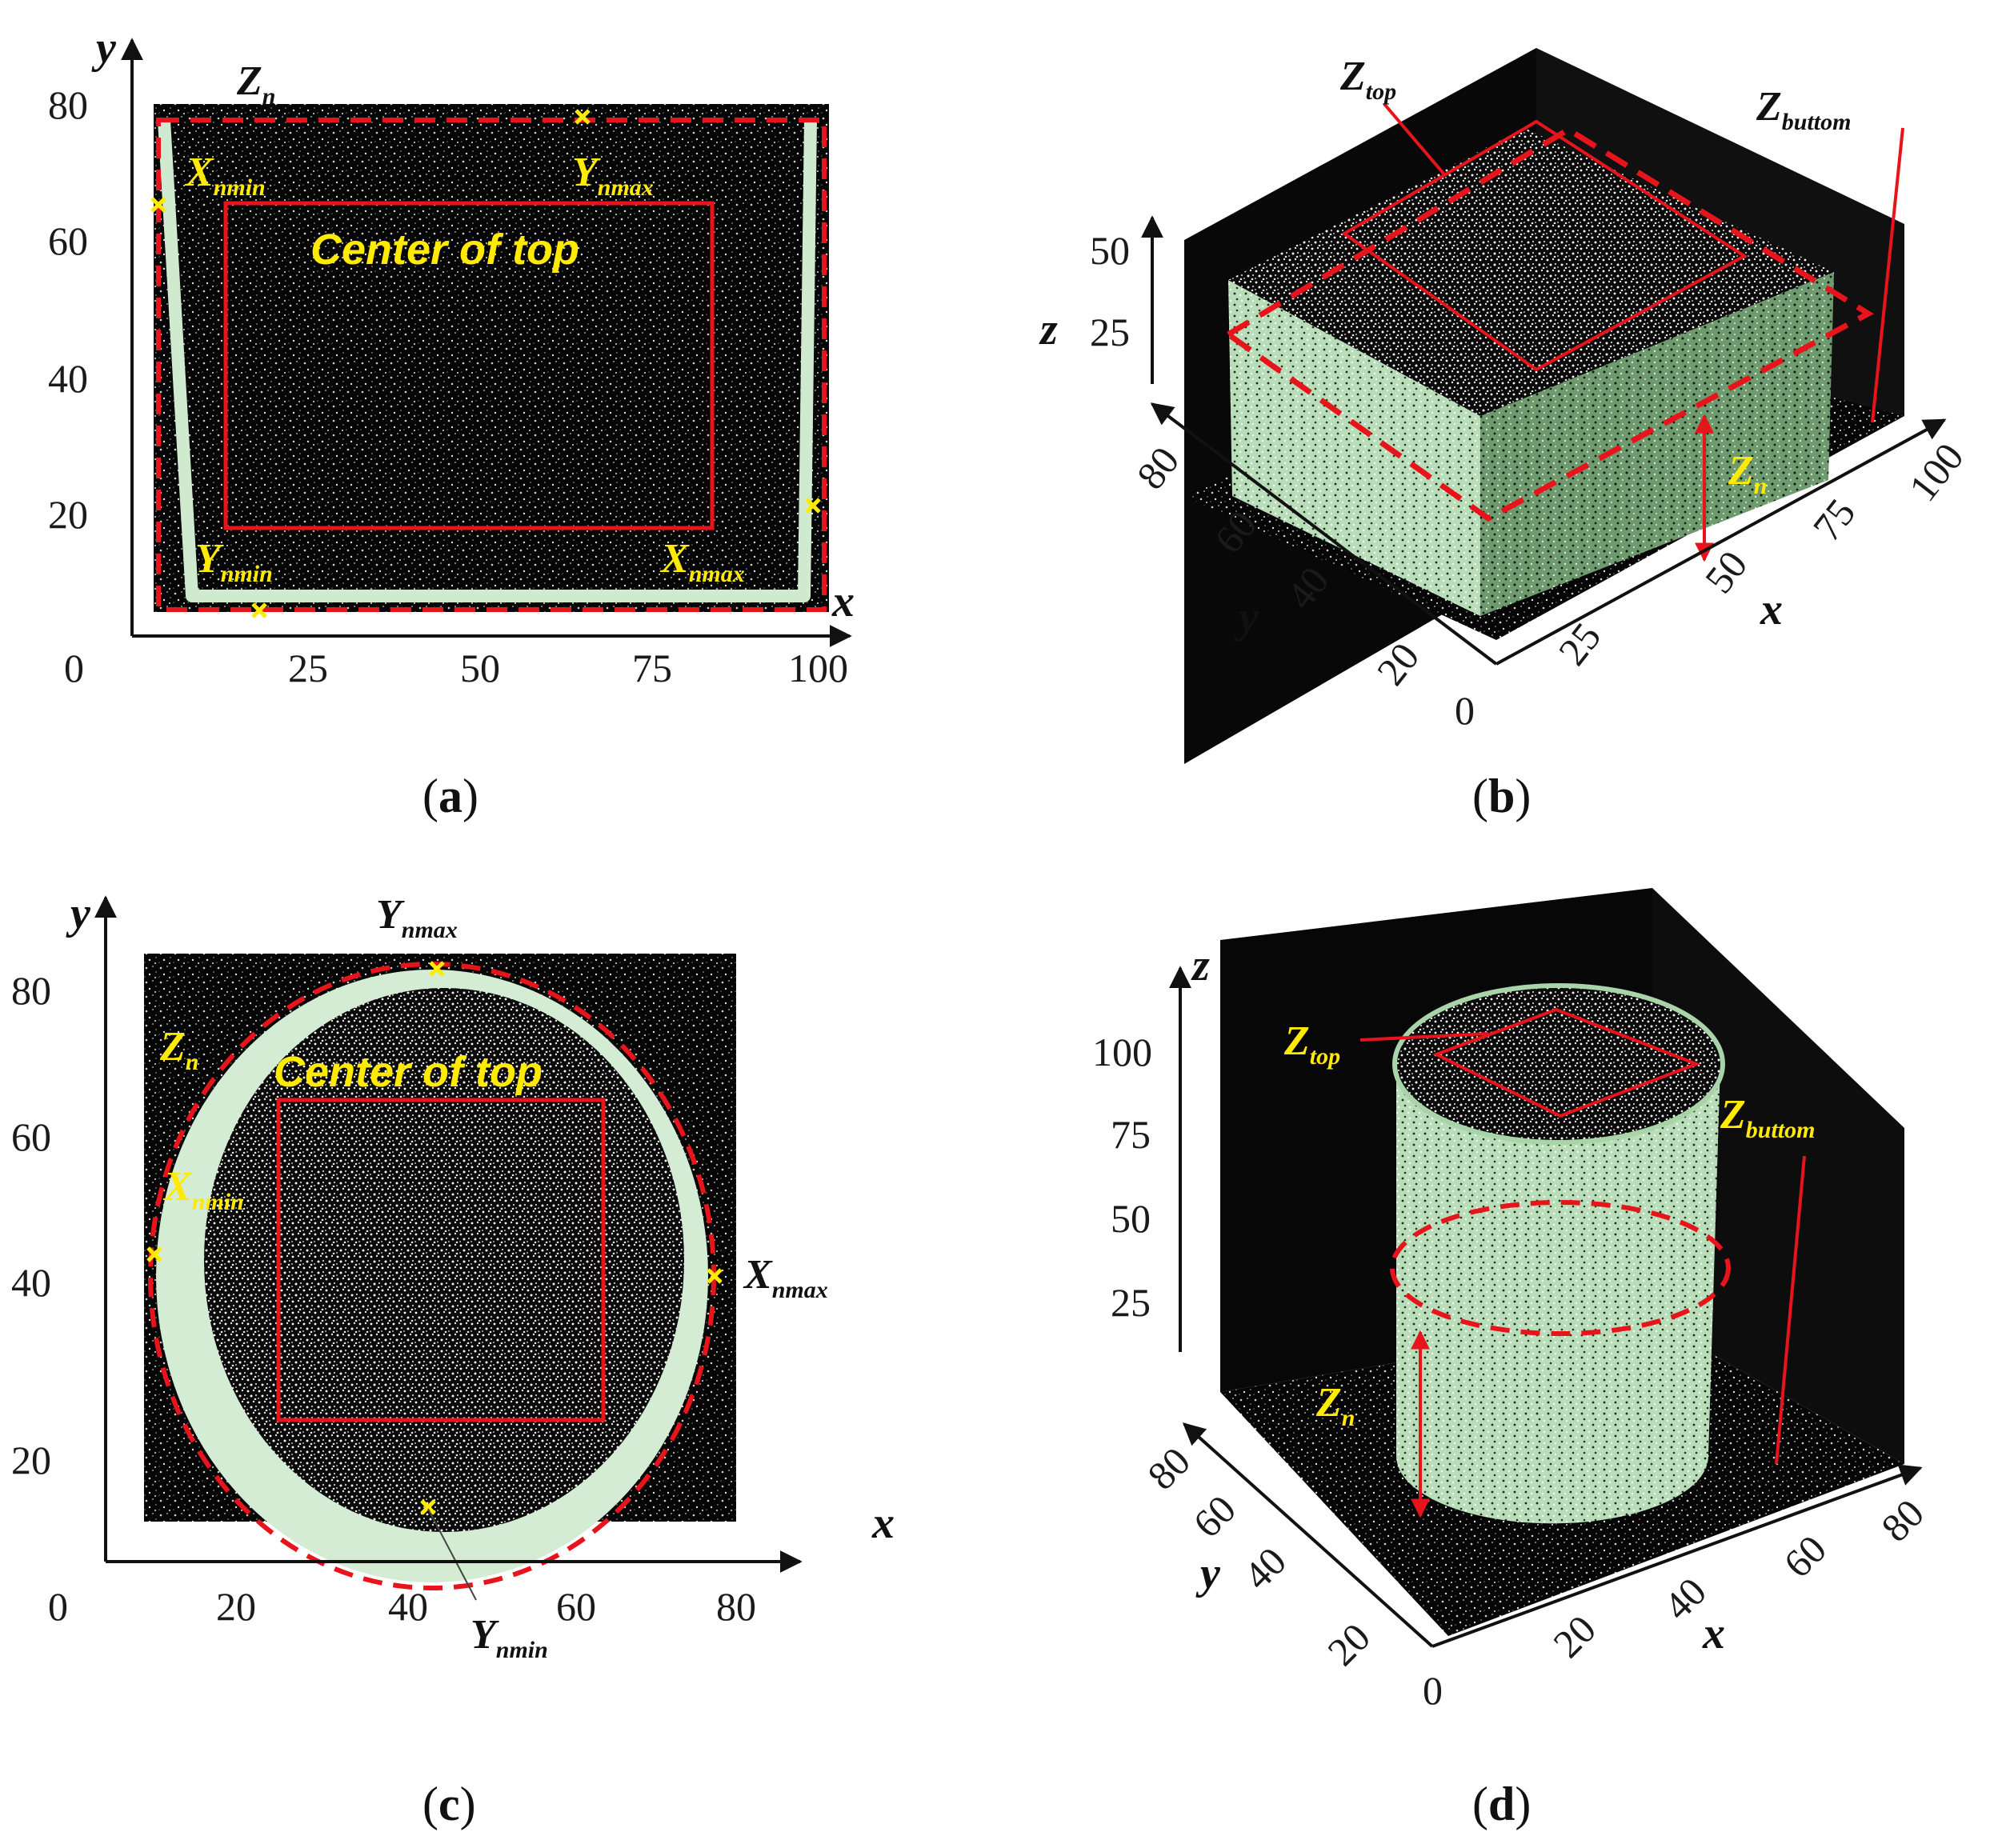 This screenshot has width=2002, height=1848. Describe the element at coordinates (456, 668) in the screenshot. I see `x-ticks-a: 0 25 50 75 100` at that location.